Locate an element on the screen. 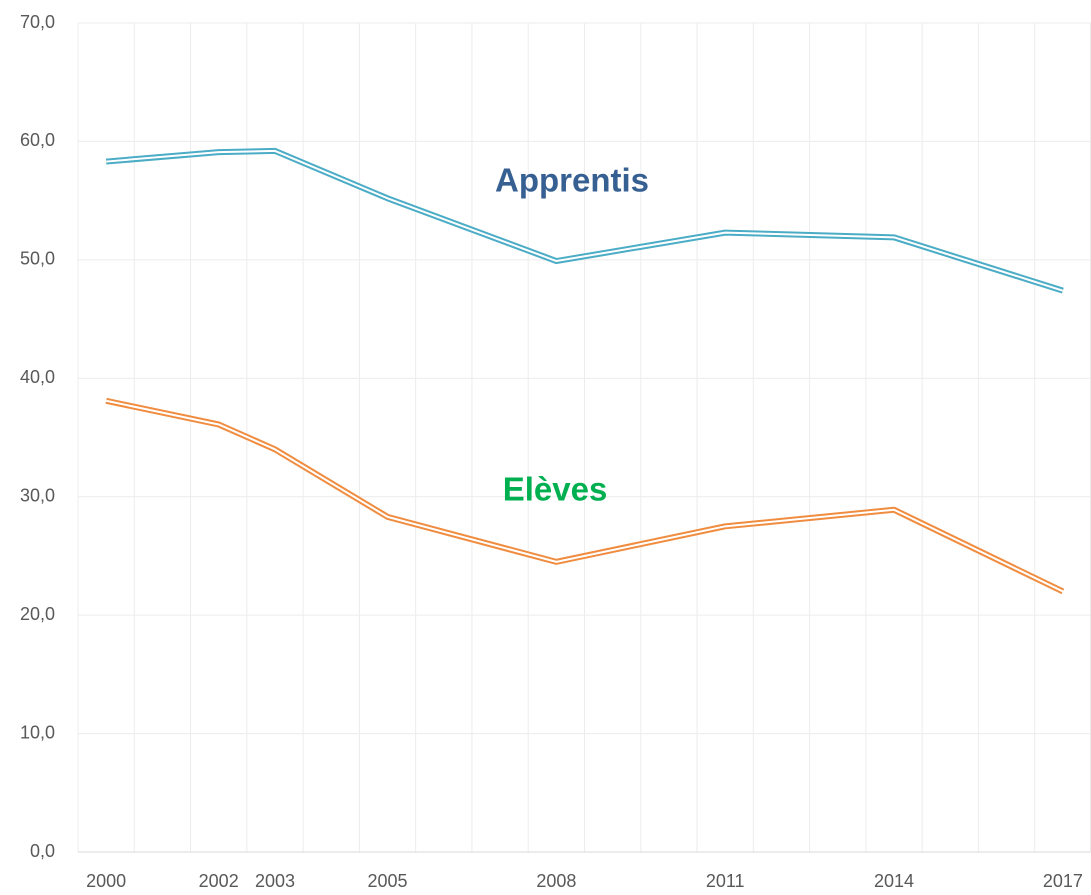  x-tick-label: 2003 is located at coordinates (275, 881).